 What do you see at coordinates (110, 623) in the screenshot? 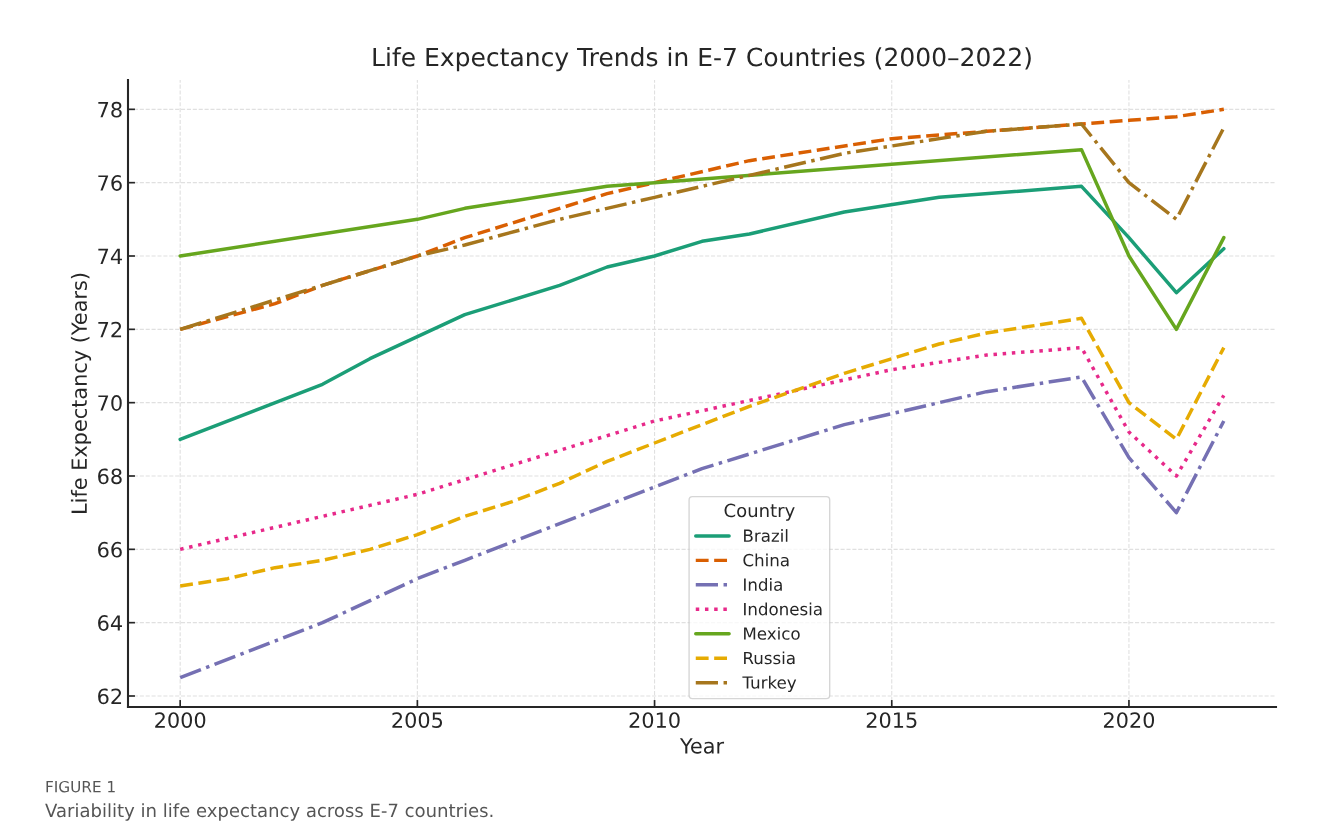
I see `y-tick-label: 64` at bounding box center [110, 623].